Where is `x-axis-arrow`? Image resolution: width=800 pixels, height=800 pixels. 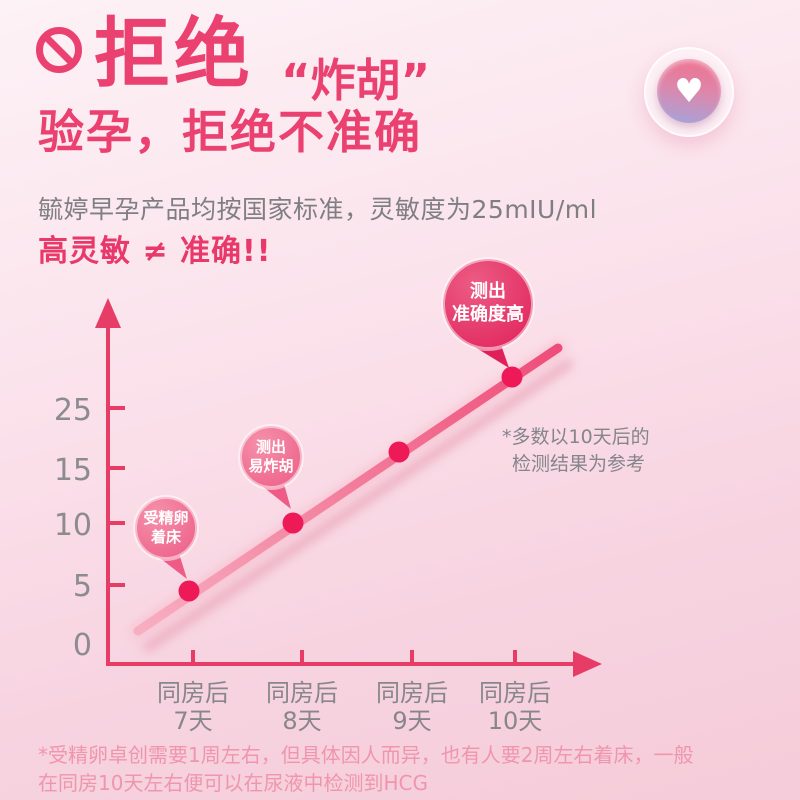 x-axis-arrow is located at coordinates (587, 664).